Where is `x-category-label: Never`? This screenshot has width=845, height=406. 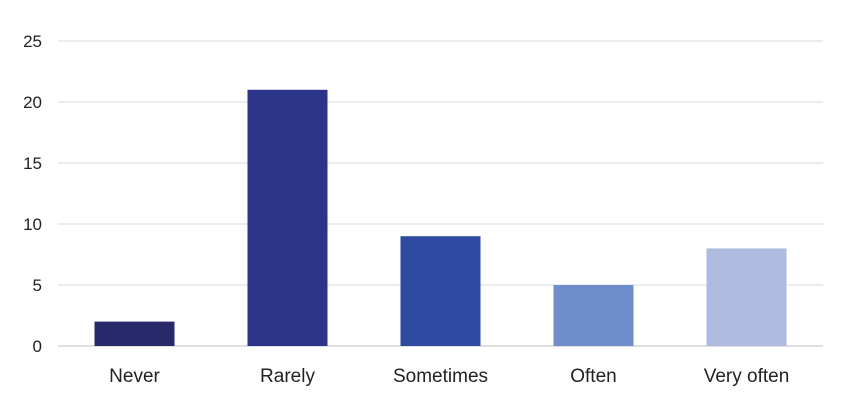
x-category-label: Never is located at coordinates (134, 376).